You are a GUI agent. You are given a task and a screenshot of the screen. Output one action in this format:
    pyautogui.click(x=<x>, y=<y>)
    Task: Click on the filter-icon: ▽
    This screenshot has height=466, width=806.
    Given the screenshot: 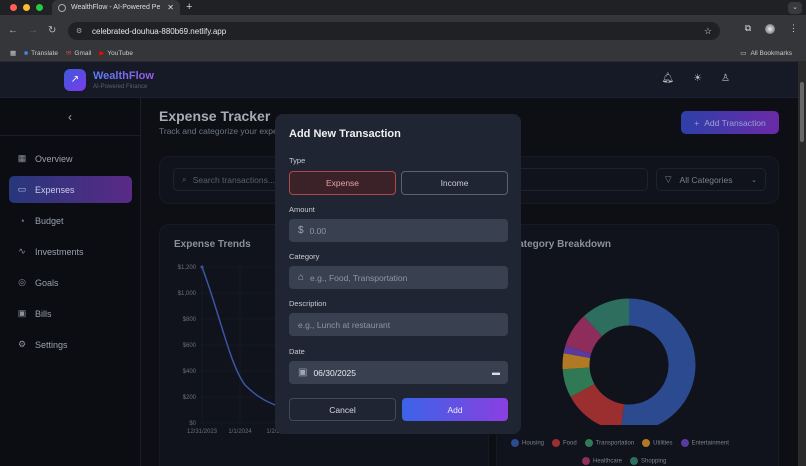 What is the action you would take?
    pyautogui.click(x=668, y=179)
    